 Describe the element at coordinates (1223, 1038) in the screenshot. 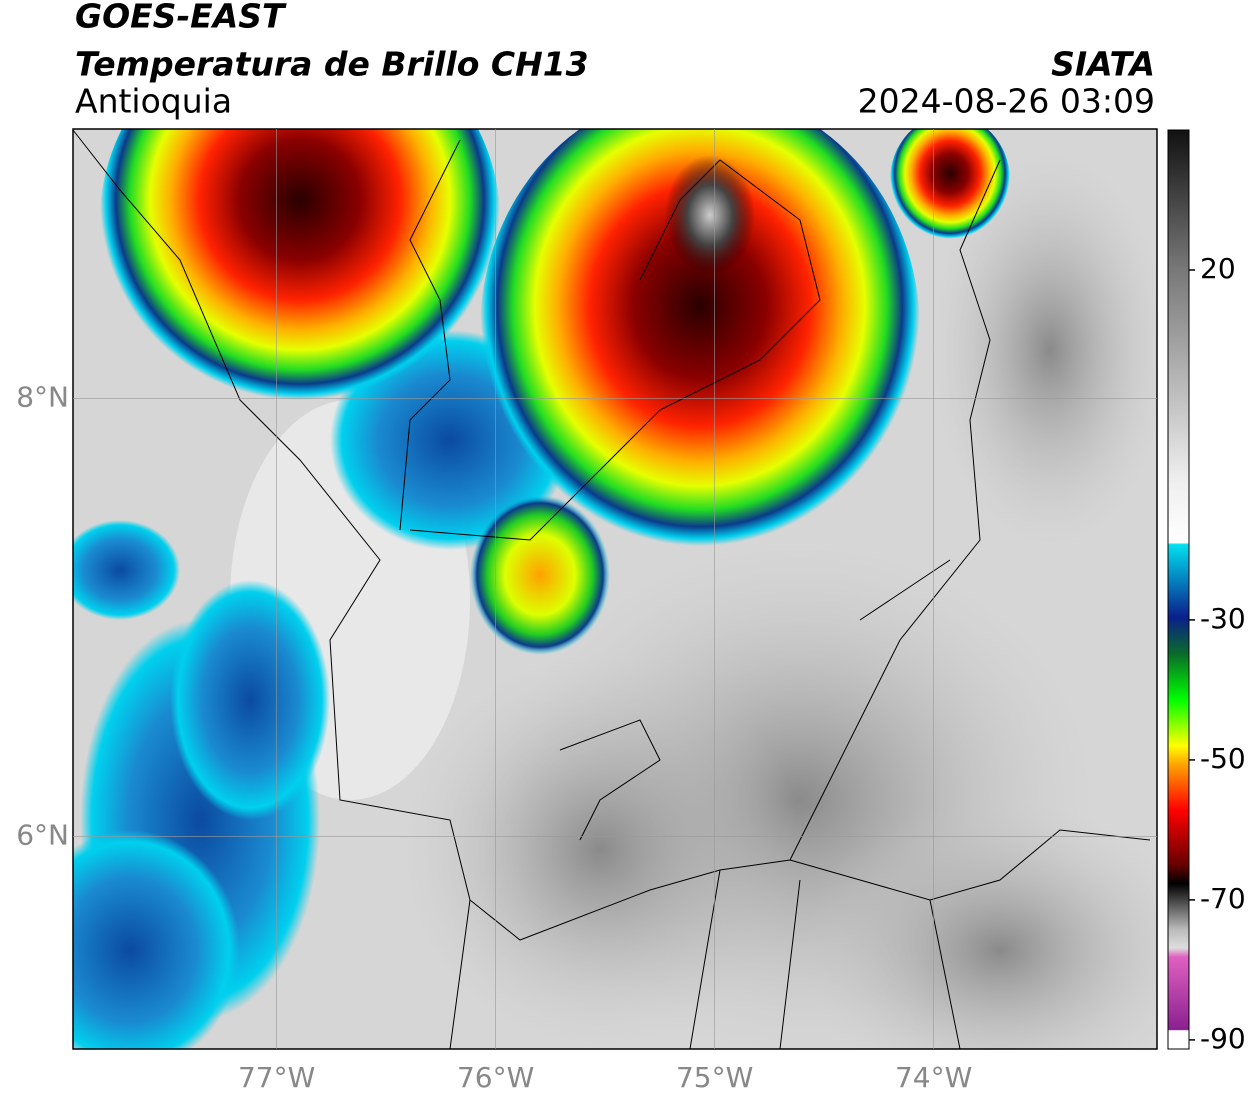

I see `colorbar-tick-label: -90` at that location.